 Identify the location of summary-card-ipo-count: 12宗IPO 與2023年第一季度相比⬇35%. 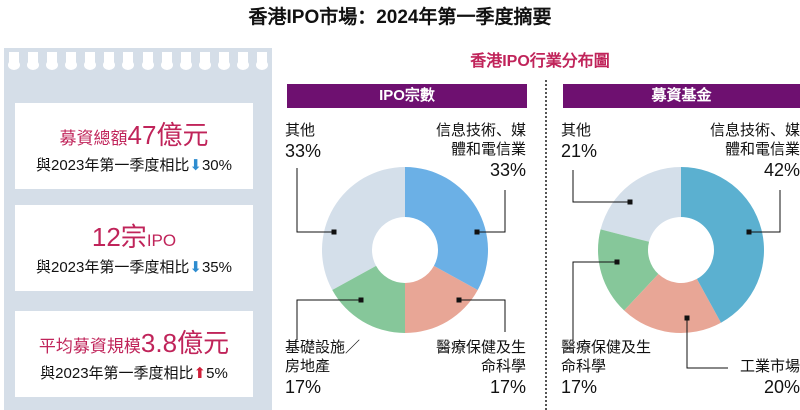
(134, 248).